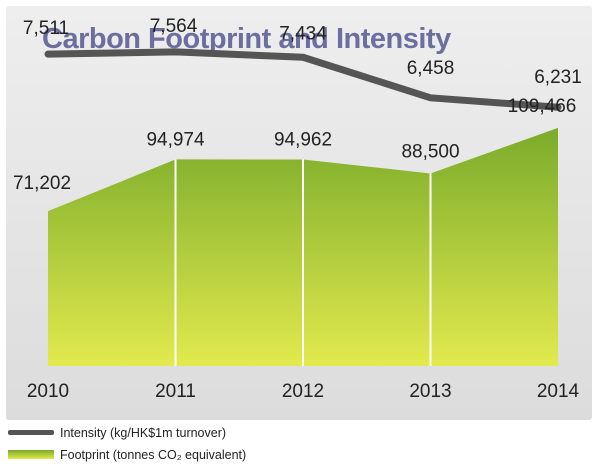 The height and width of the screenshot is (469, 598). Describe the element at coordinates (175, 391) in the screenshot. I see `x-tick-label: 2011` at that location.